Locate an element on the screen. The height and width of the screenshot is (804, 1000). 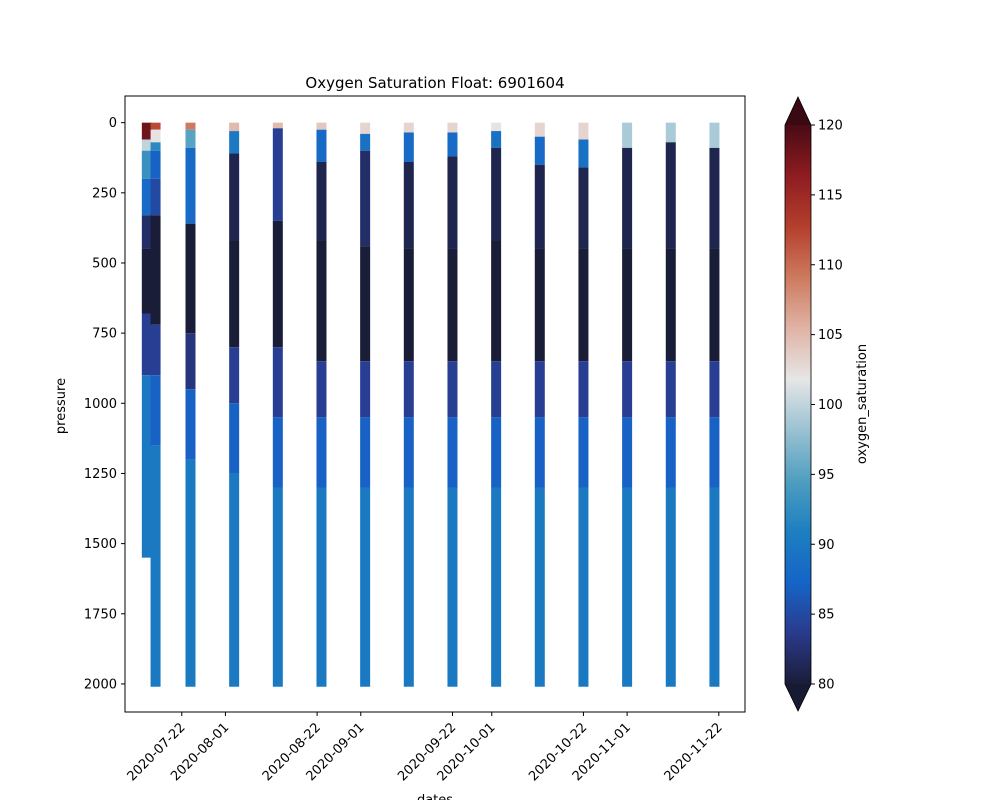
colorbar-tick-label: 95 is located at coordinates (826, 475).